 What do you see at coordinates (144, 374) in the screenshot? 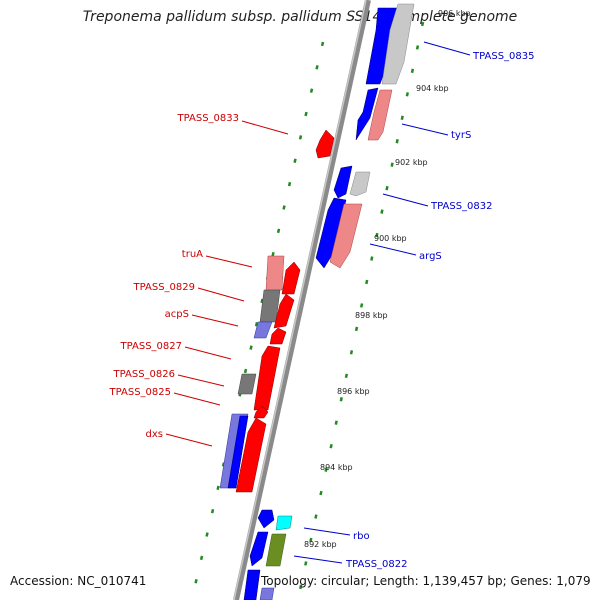
I see `label-tpass-0826: TPASS_0826` at bounding box center [144, 374].